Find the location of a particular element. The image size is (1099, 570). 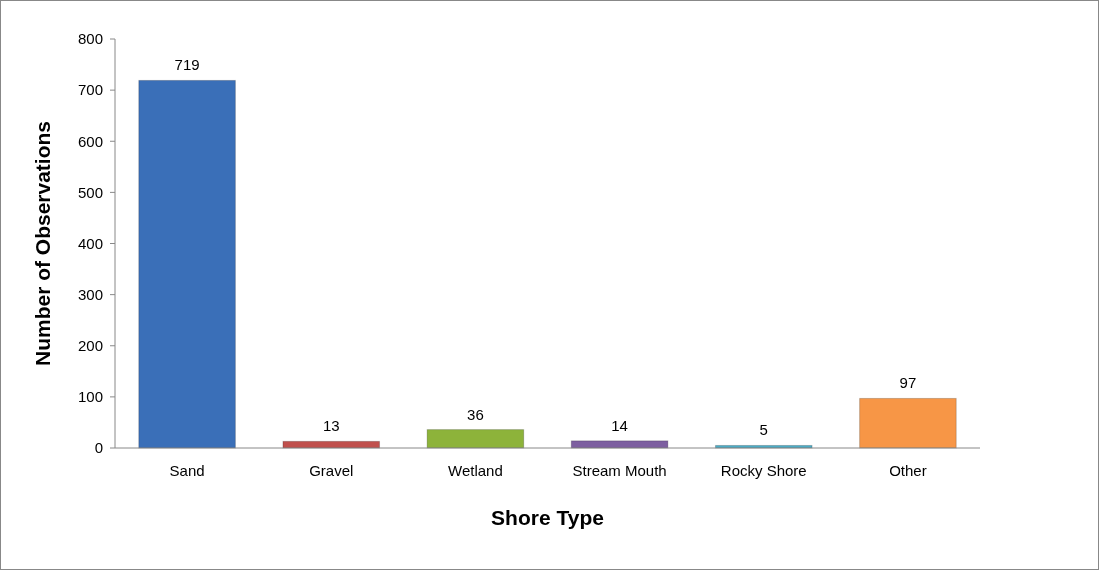

data-label: 36 is located at coordinates (475, 414).